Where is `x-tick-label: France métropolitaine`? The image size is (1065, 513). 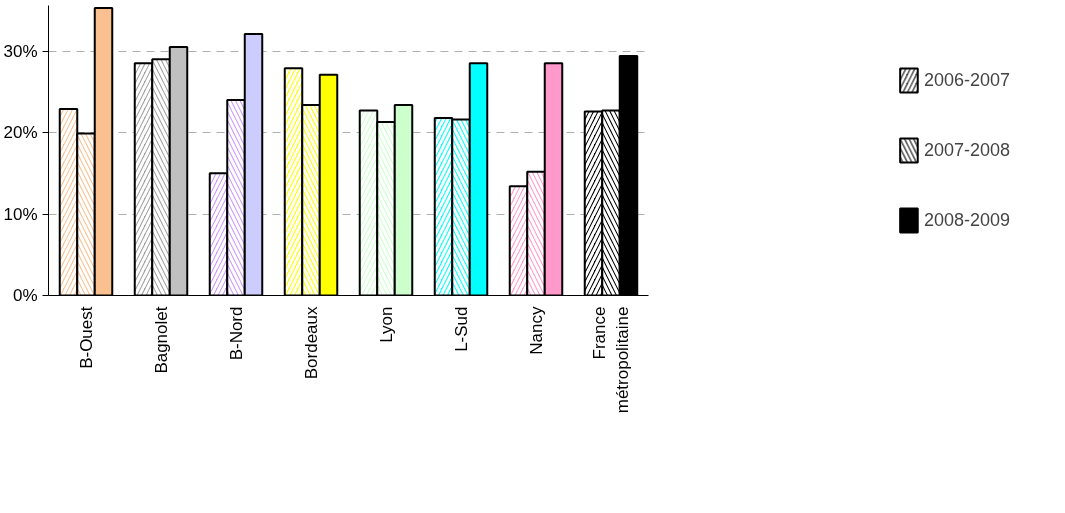
x-tick-label: France métropolitaine is located at coordinates (611, 360).